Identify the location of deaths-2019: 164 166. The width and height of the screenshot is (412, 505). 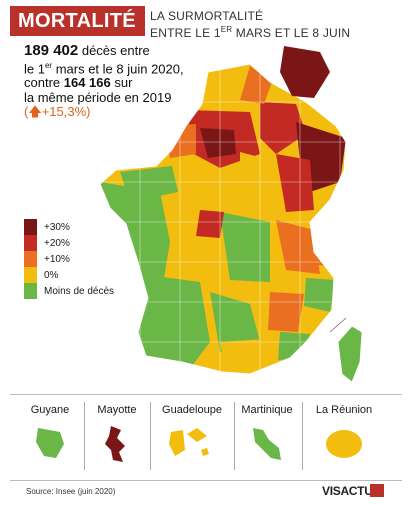
(87, 83).